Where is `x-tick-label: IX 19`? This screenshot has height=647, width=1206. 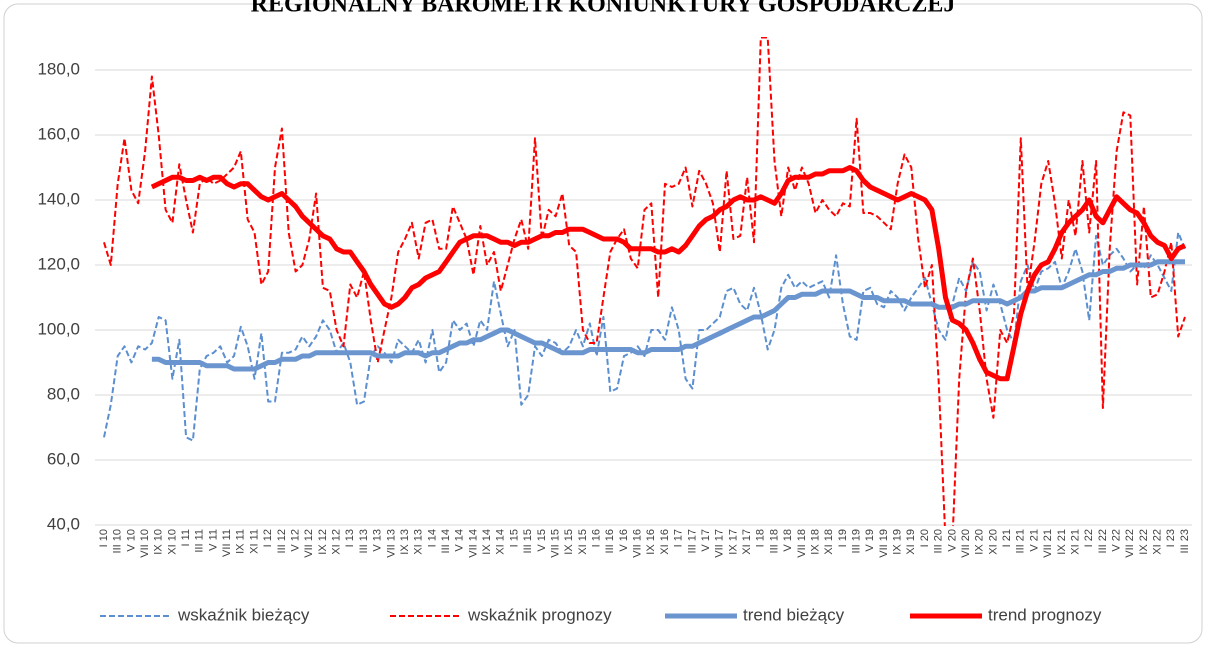
x-tick-label: IX 19 is located at coordinates (898, 542).